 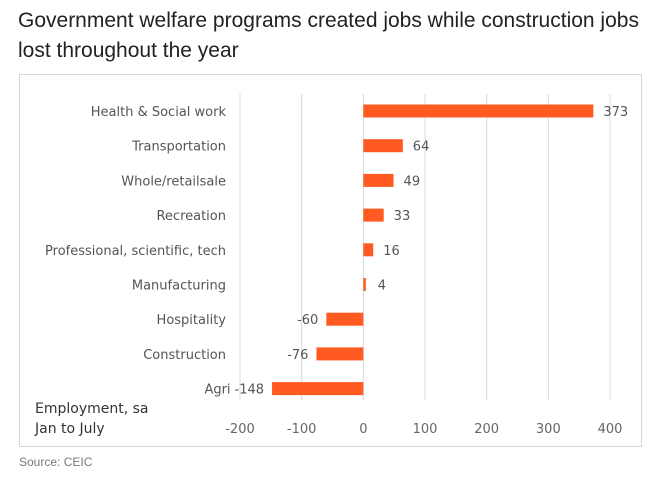 What do you see at coordinates (56, 462) in the screenshot?
I see `source-note: Source: CEIC` at bounding box center [56, 462].